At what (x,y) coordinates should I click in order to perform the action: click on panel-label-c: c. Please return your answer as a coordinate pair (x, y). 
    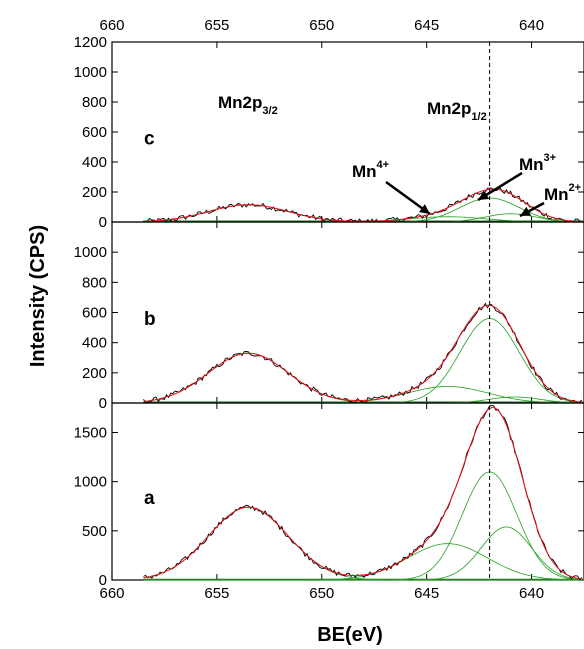
    Looking at the image, I should click on (149, 139).